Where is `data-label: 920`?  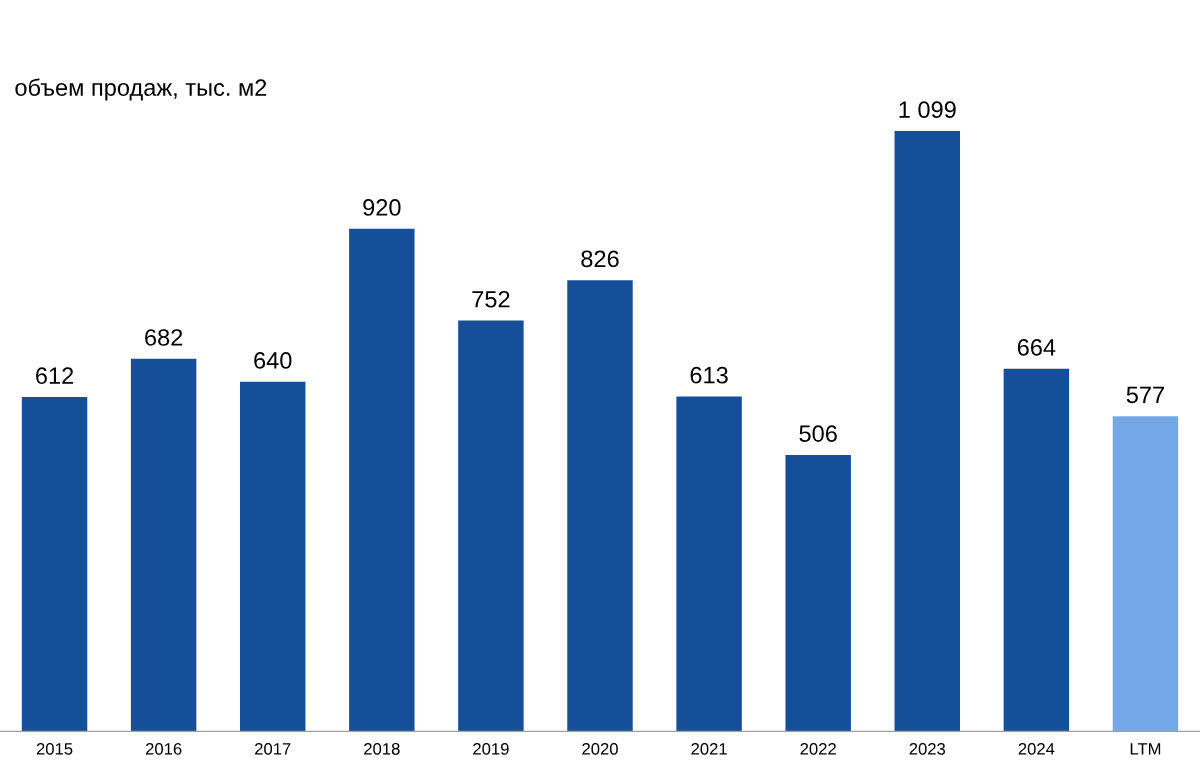 data-label: 920 is located at coordinates (382, 207).